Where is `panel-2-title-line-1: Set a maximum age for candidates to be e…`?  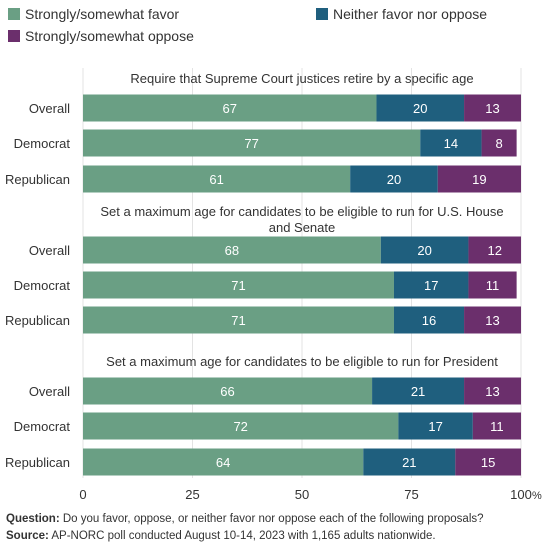 panel-2-title-line-1: Set a maximum age for candidates to be e… is located at coordinates (301, 211).